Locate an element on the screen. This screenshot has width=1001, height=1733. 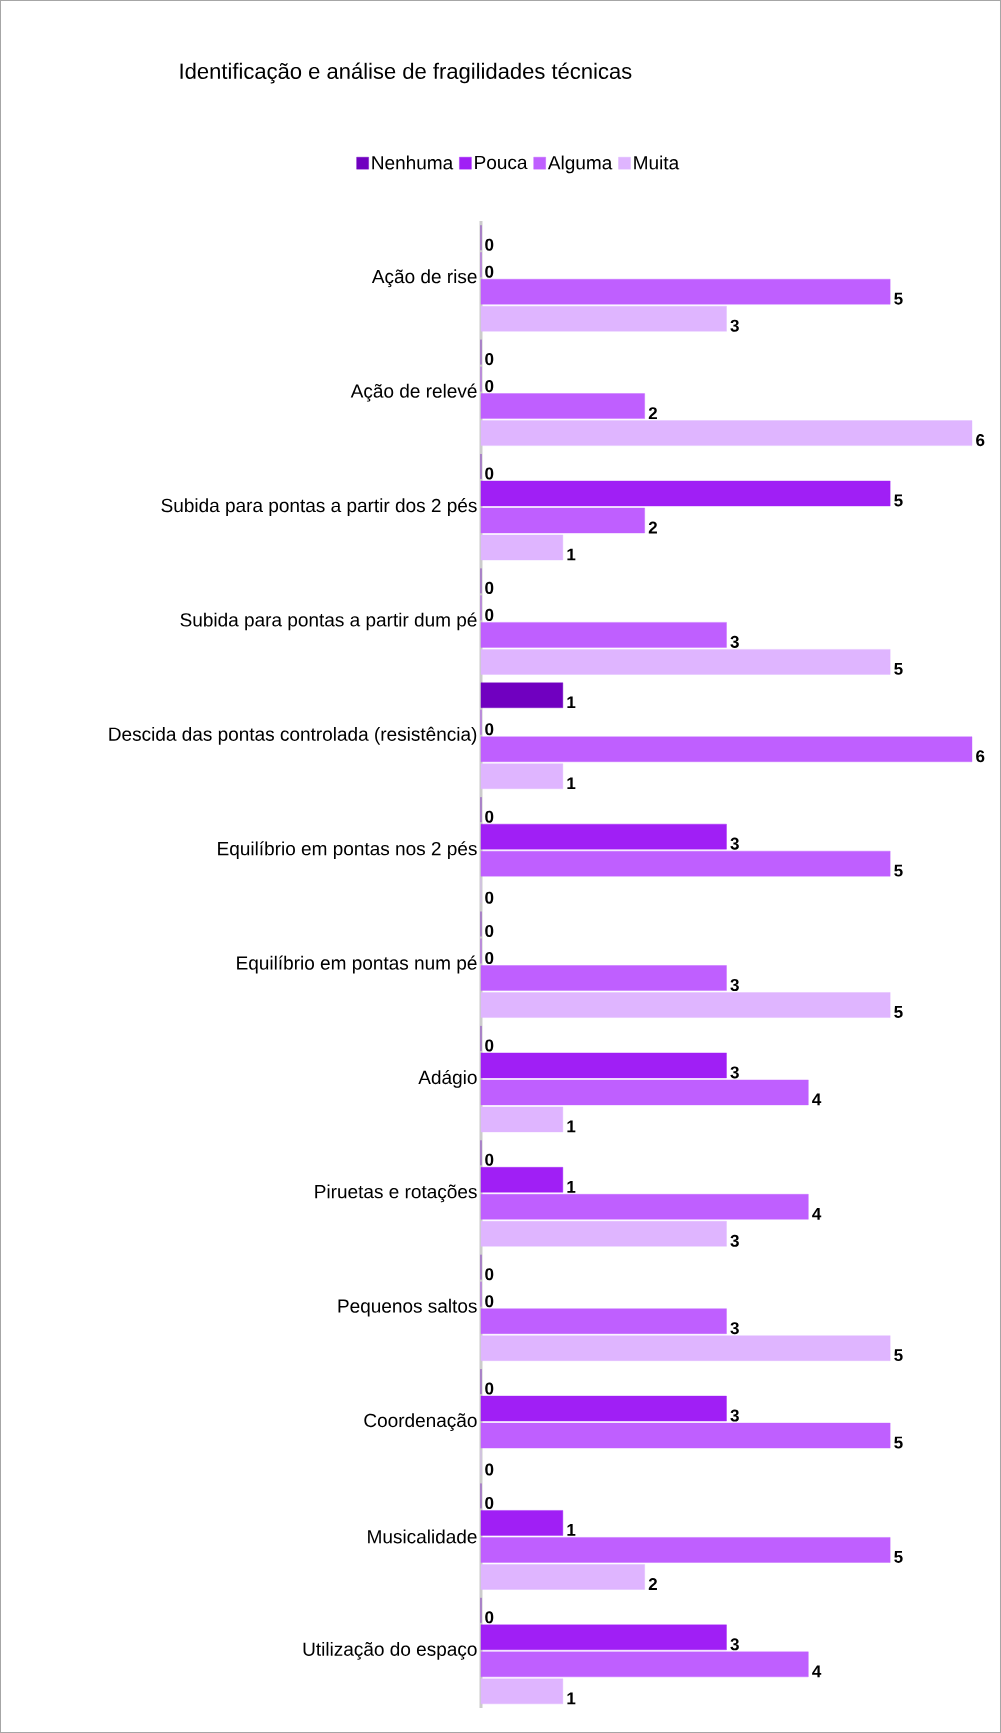
y-tick-label: Piruetas e rotações is located at coordinates (396, 1193).